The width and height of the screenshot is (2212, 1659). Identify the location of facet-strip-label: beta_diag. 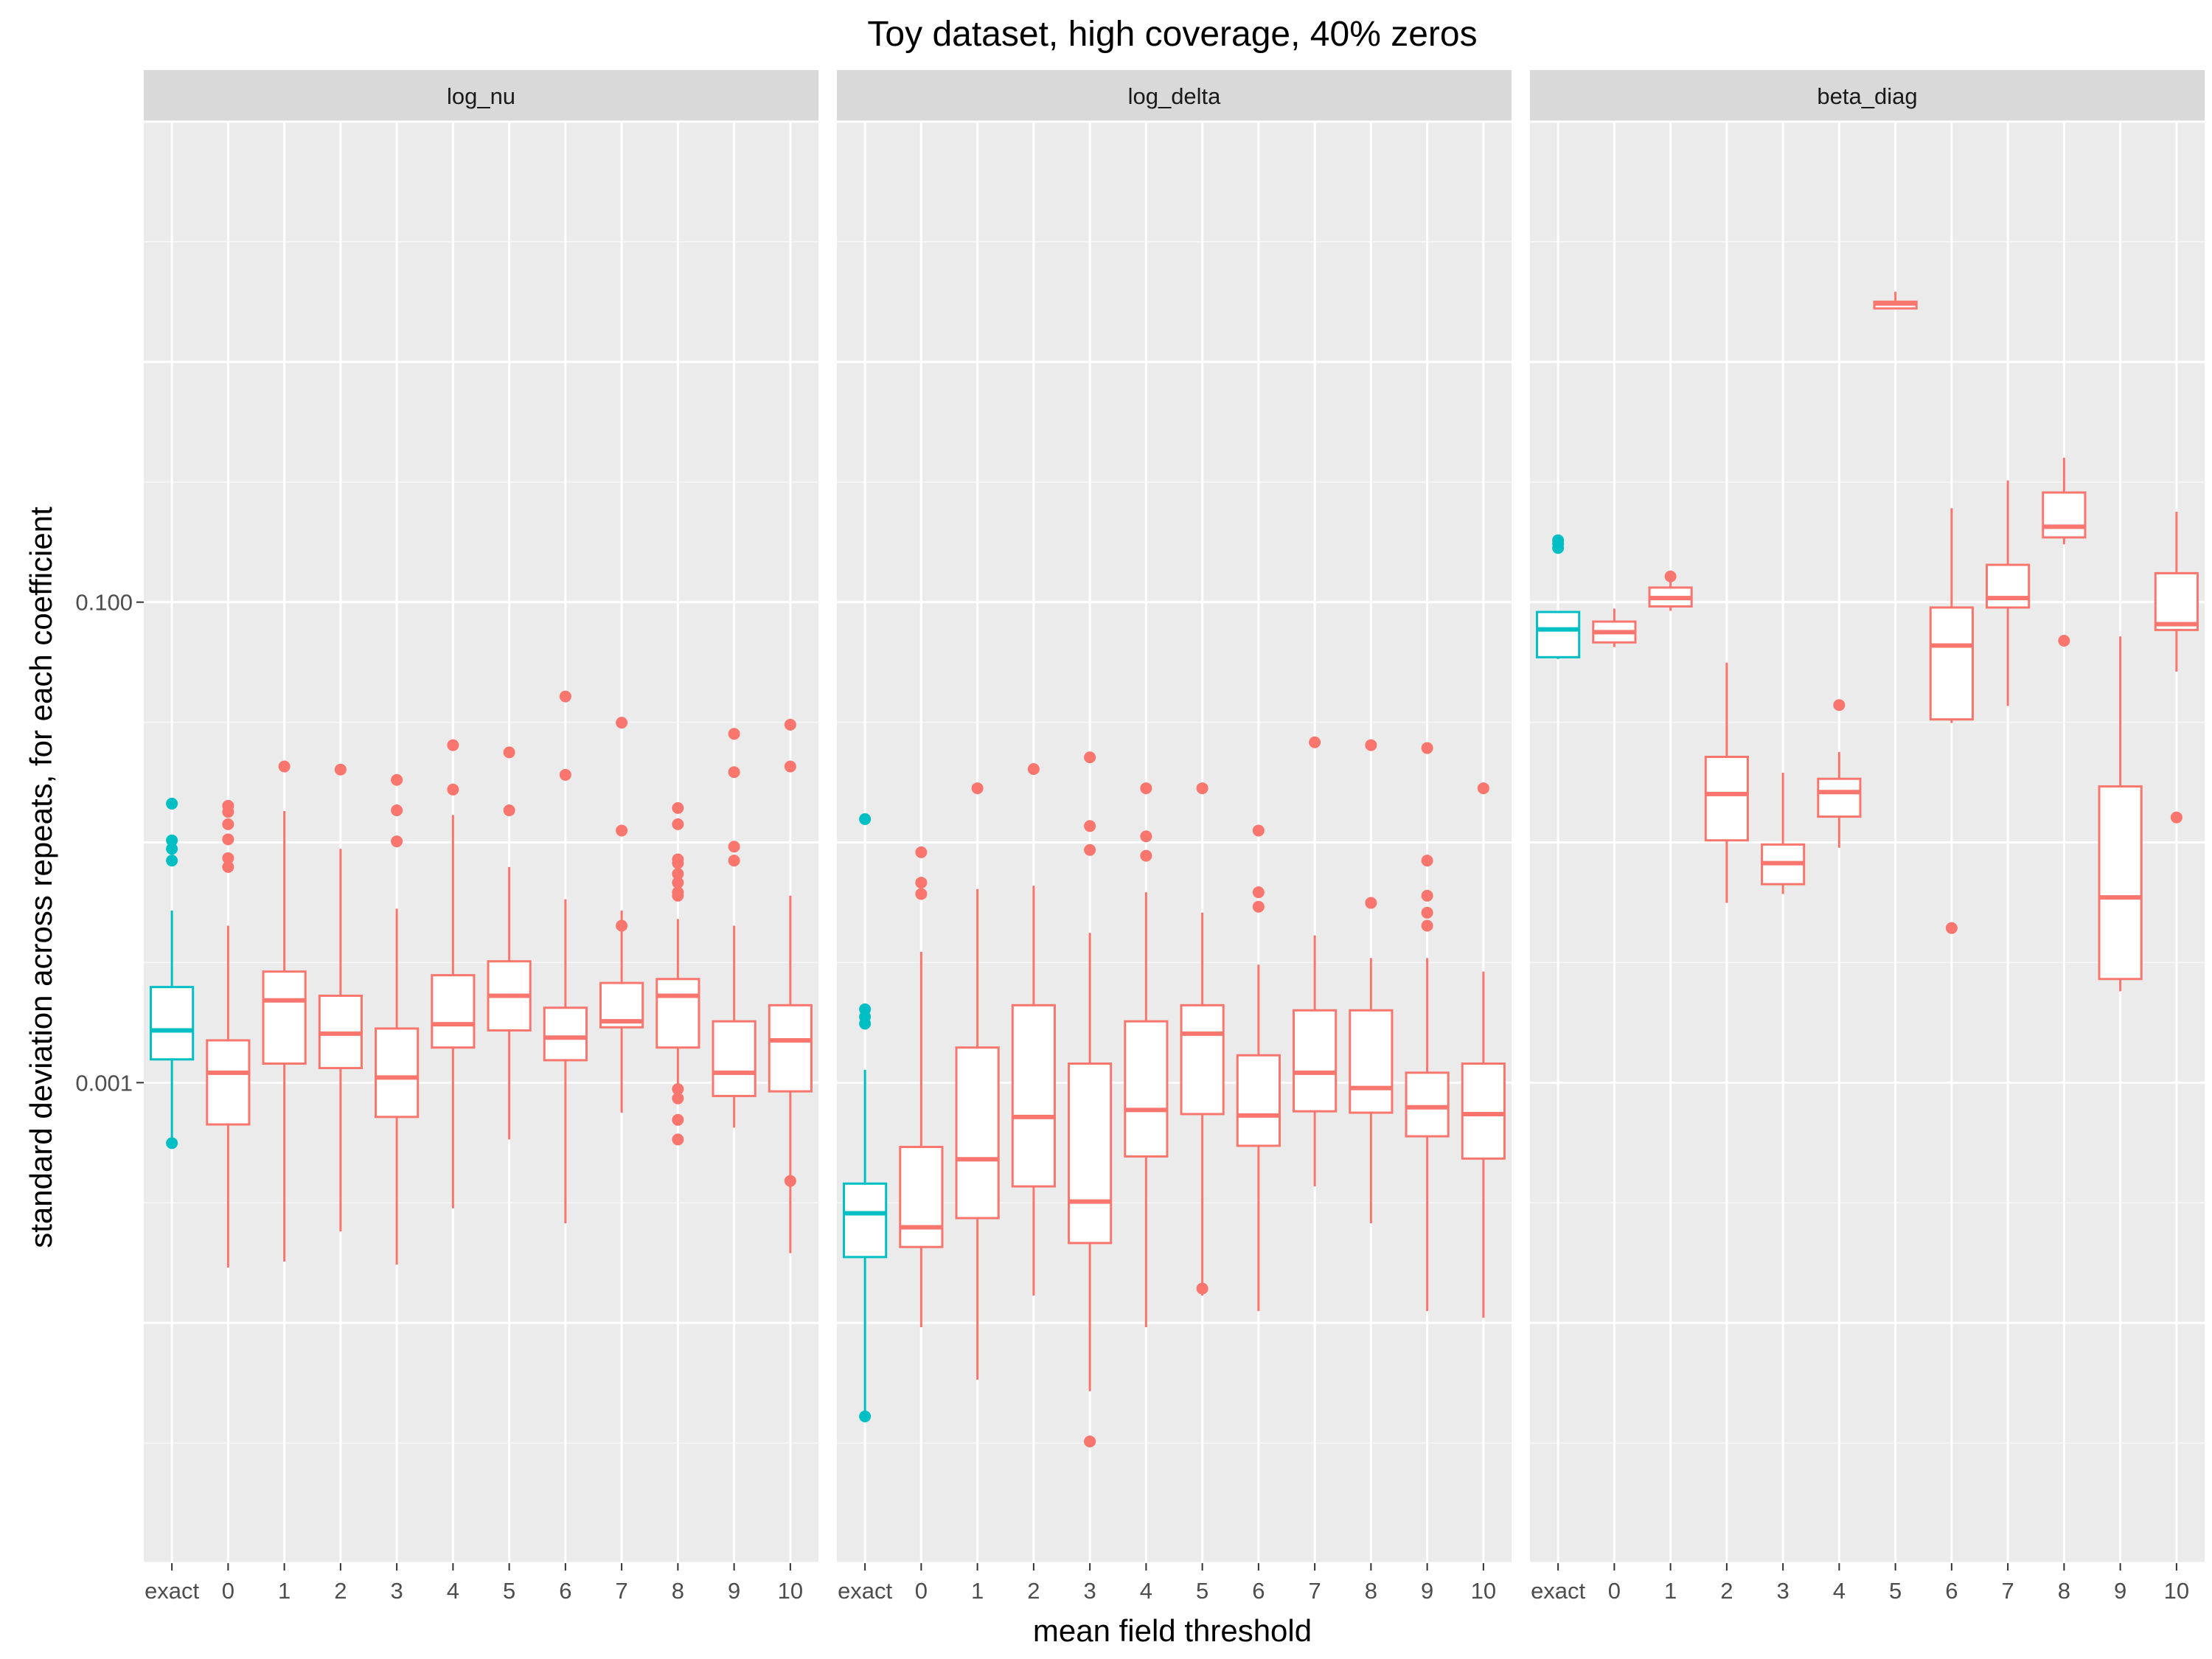
(1867, 96).